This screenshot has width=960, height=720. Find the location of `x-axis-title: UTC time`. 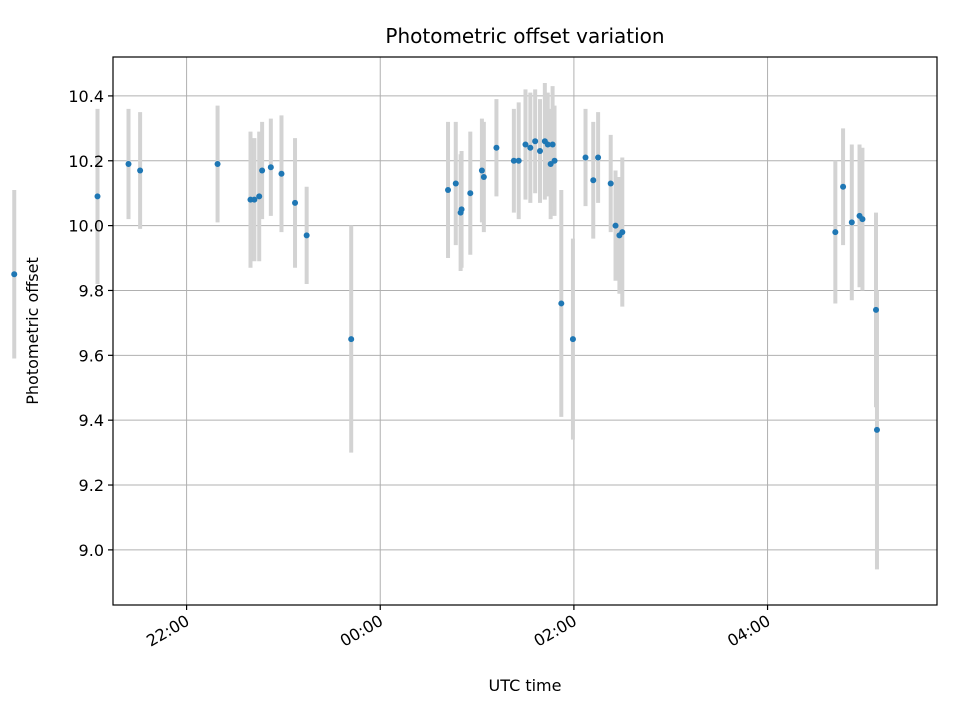

x-axis-title: UTC time is located at coordinates (525, 685).